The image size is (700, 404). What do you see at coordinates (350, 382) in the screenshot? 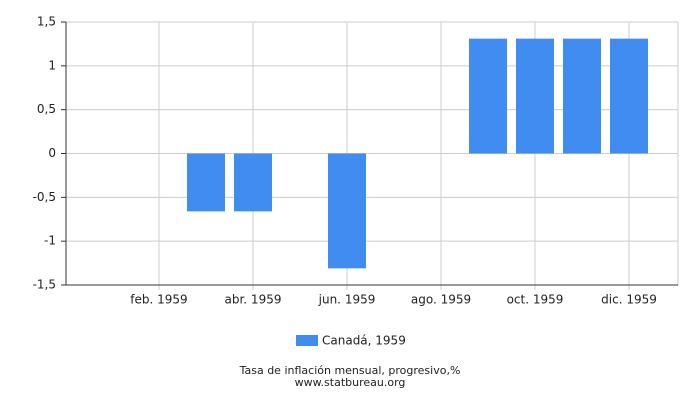
I see `source: www.statbureau.org` at bounding box center [350, 382].